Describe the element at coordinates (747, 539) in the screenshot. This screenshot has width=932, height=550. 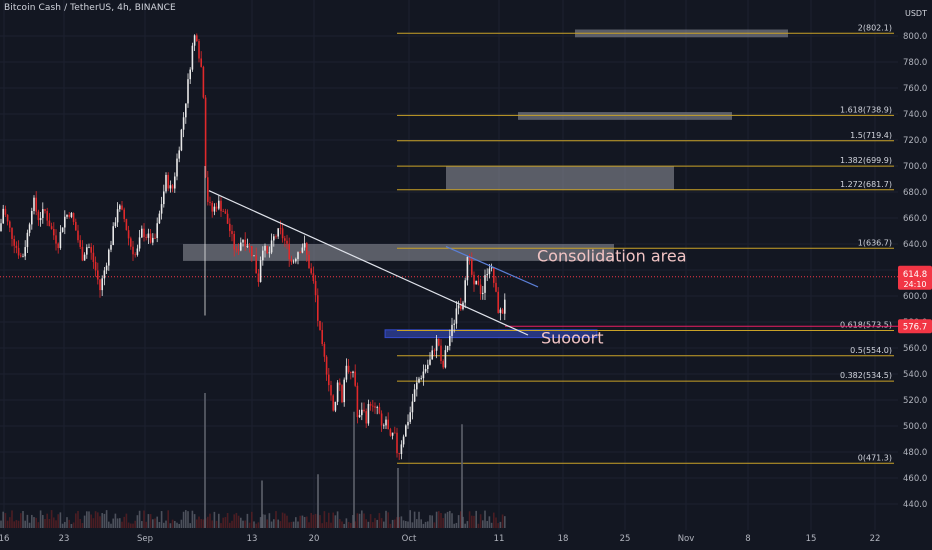
I see `x-tick-label: 8` at that location.